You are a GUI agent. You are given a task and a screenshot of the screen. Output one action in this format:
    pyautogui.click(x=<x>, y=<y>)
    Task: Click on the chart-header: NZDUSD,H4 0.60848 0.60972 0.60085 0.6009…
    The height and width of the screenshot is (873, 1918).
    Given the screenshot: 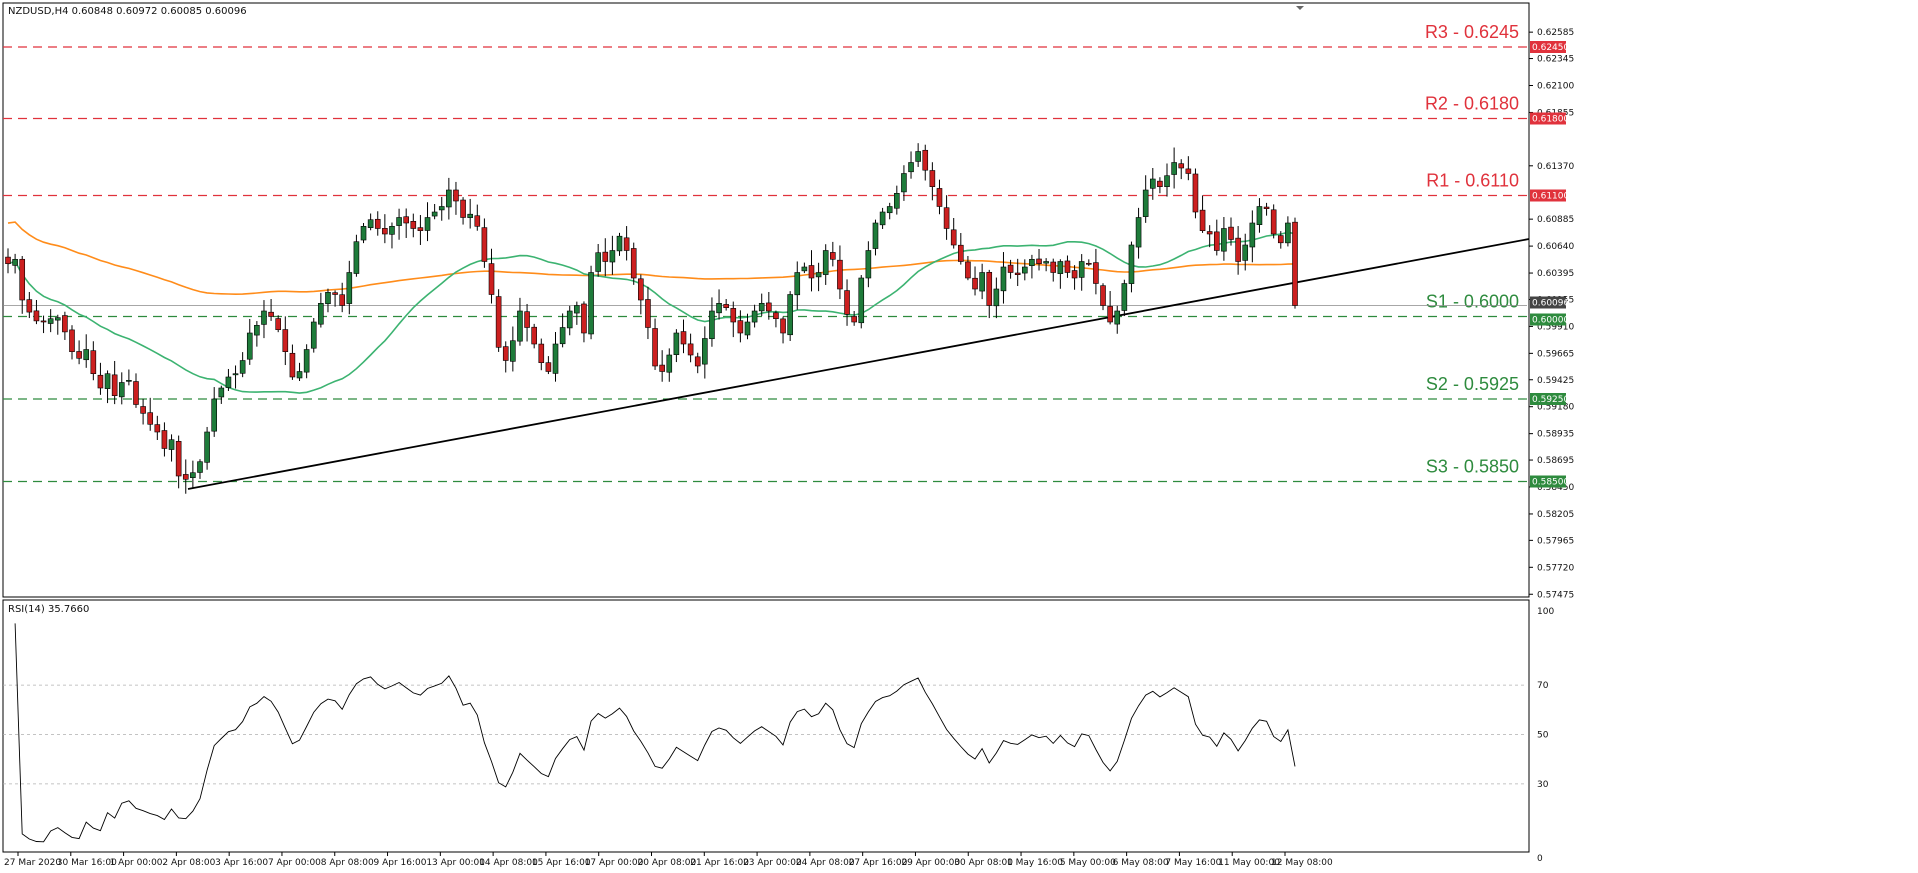 What is the action you would take?
    pyautogui.click(x=127, y=11)
    